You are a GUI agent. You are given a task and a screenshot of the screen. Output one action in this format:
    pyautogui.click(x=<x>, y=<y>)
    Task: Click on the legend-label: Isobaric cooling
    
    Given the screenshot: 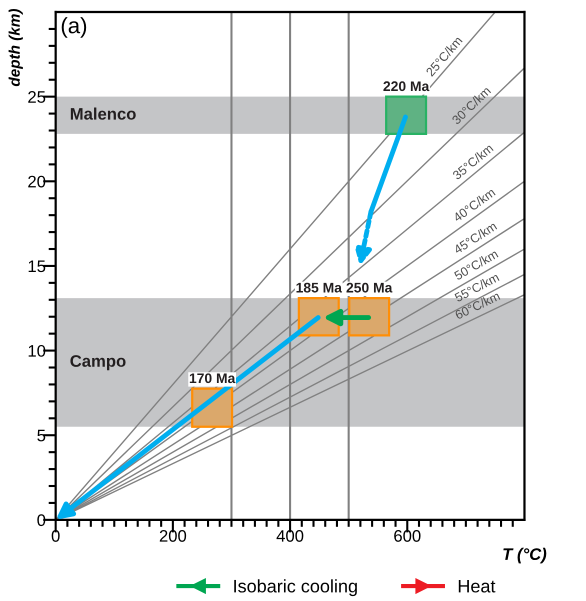 What is the action you would take?
    pyautogui.click(x=295, y=587)
    